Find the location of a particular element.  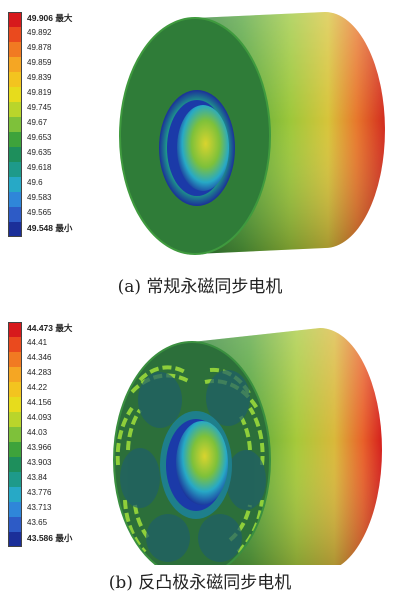

legend-value: 44.22 is located at coordinates (37, 387).